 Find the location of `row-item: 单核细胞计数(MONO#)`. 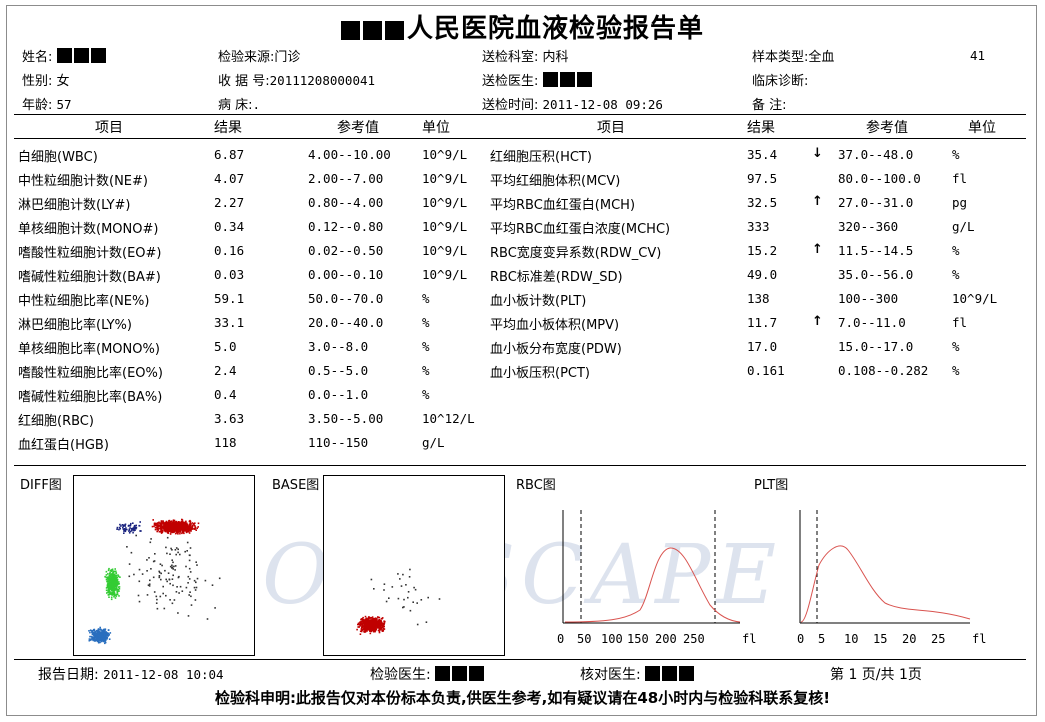

row-item: 单核细胞计数(MONO#) is located at coordinates (88, 229).